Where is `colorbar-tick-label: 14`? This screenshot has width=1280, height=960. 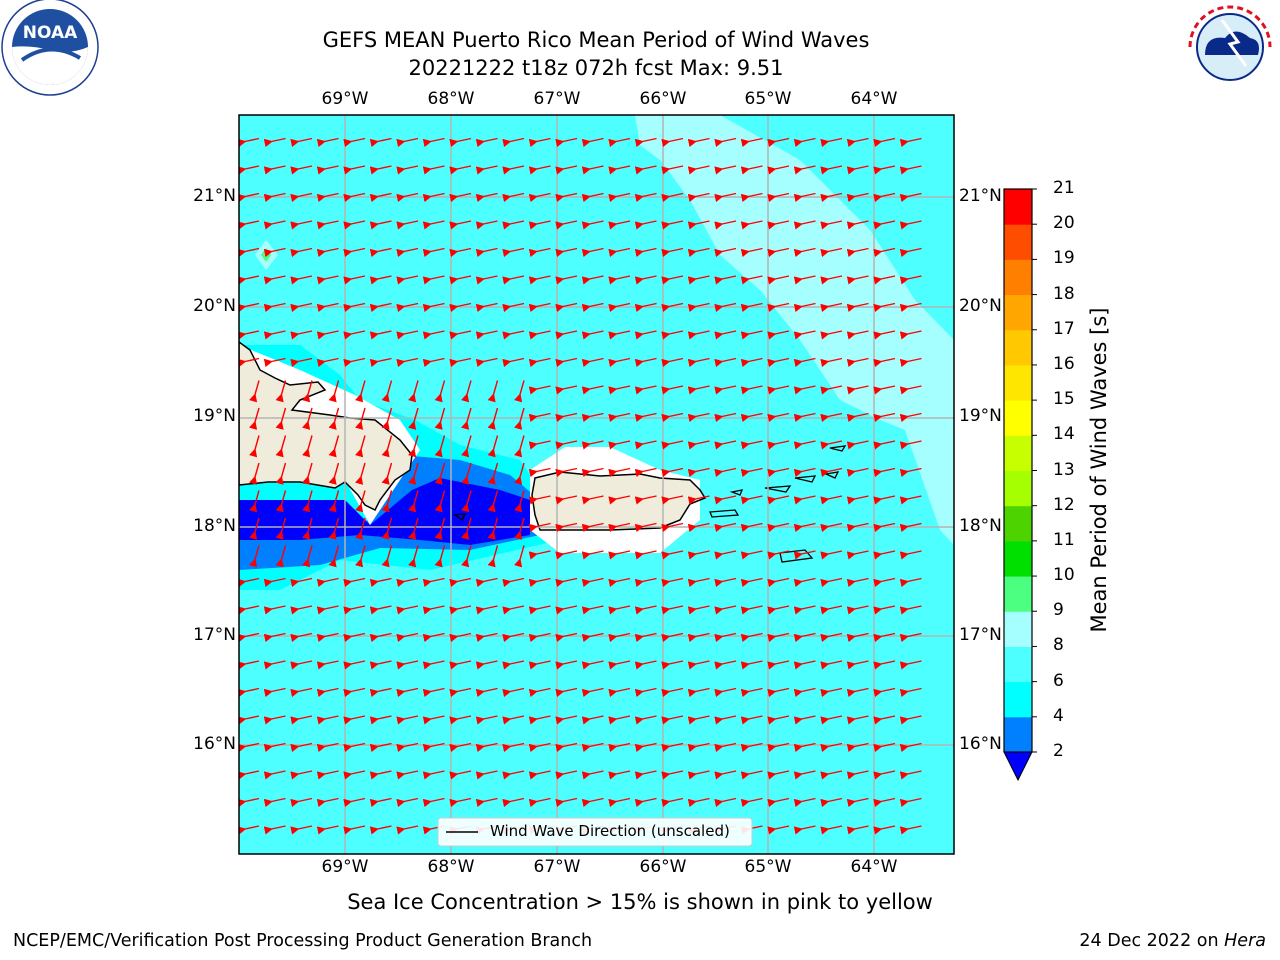 colorbar-tick-label: 14 is located at coordinates (1064, 434).